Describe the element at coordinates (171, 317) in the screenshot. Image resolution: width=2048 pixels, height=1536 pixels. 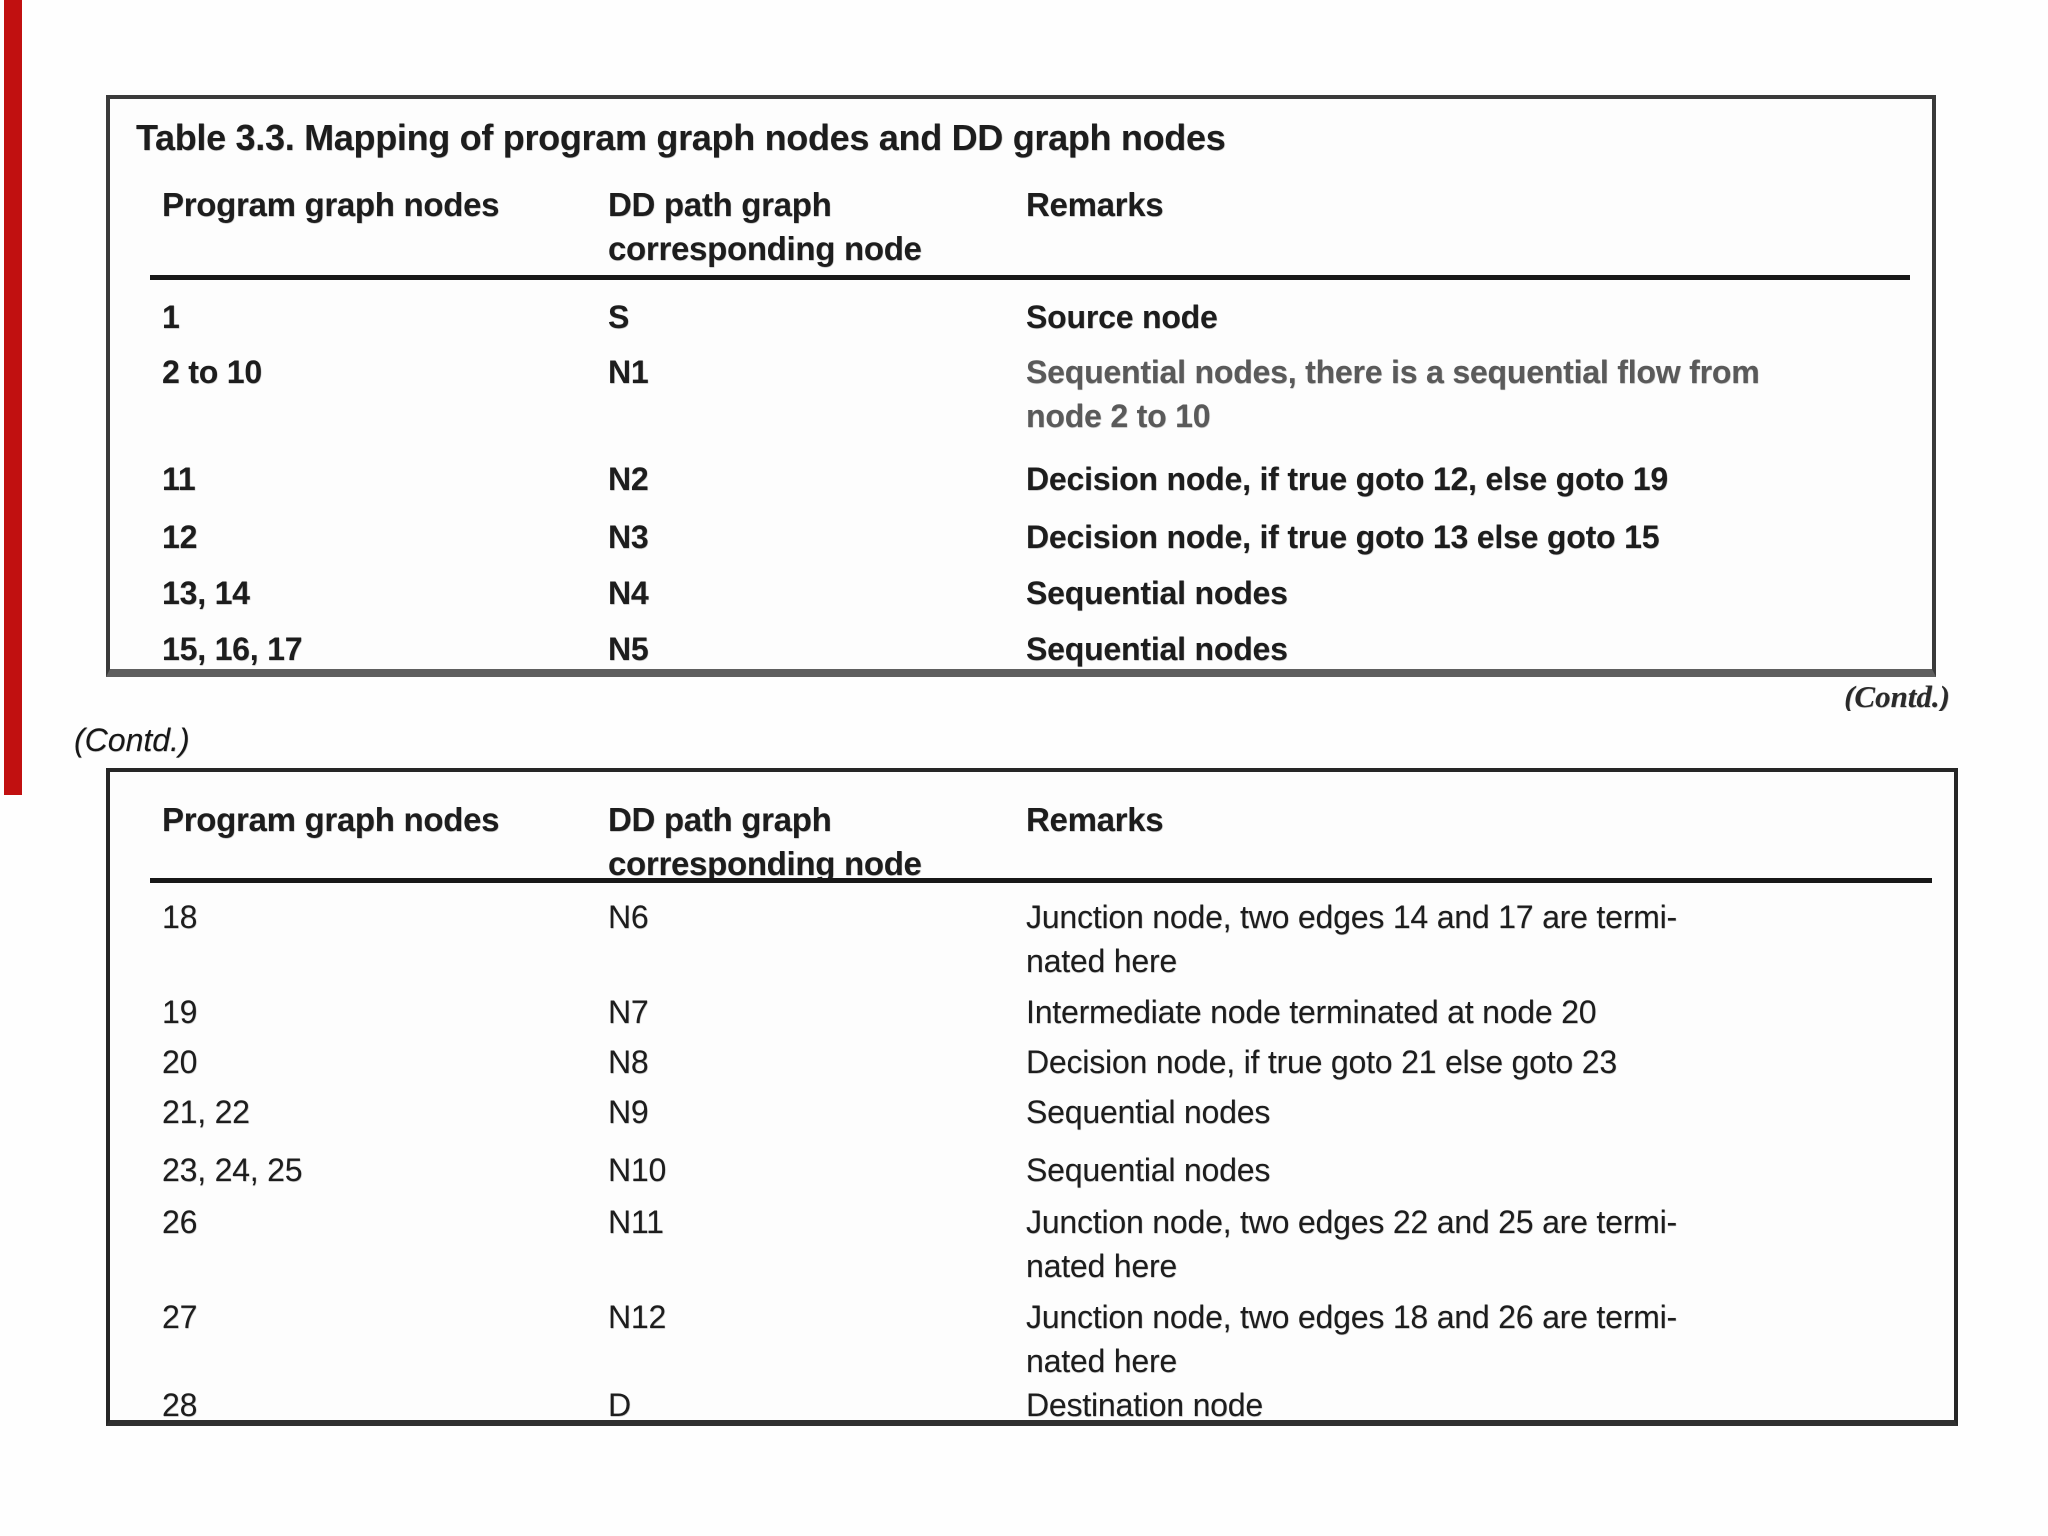
I see `cell-program: 1` at that location.